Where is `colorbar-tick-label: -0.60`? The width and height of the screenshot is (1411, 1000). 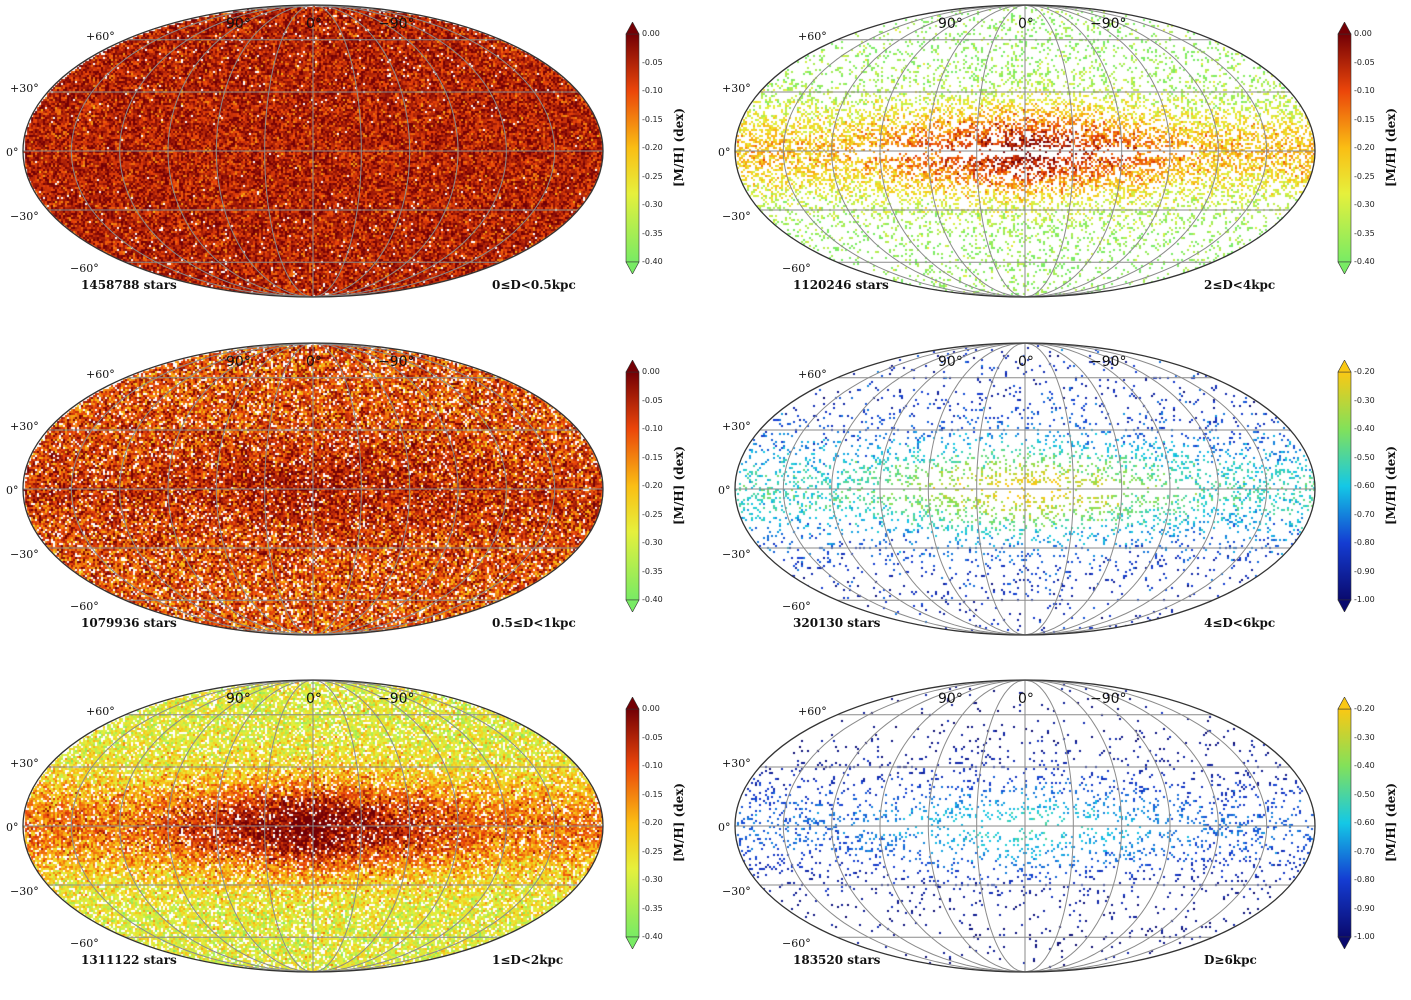
colorbar-tick-label: -0.60 is located at coordinates (1364, 485).